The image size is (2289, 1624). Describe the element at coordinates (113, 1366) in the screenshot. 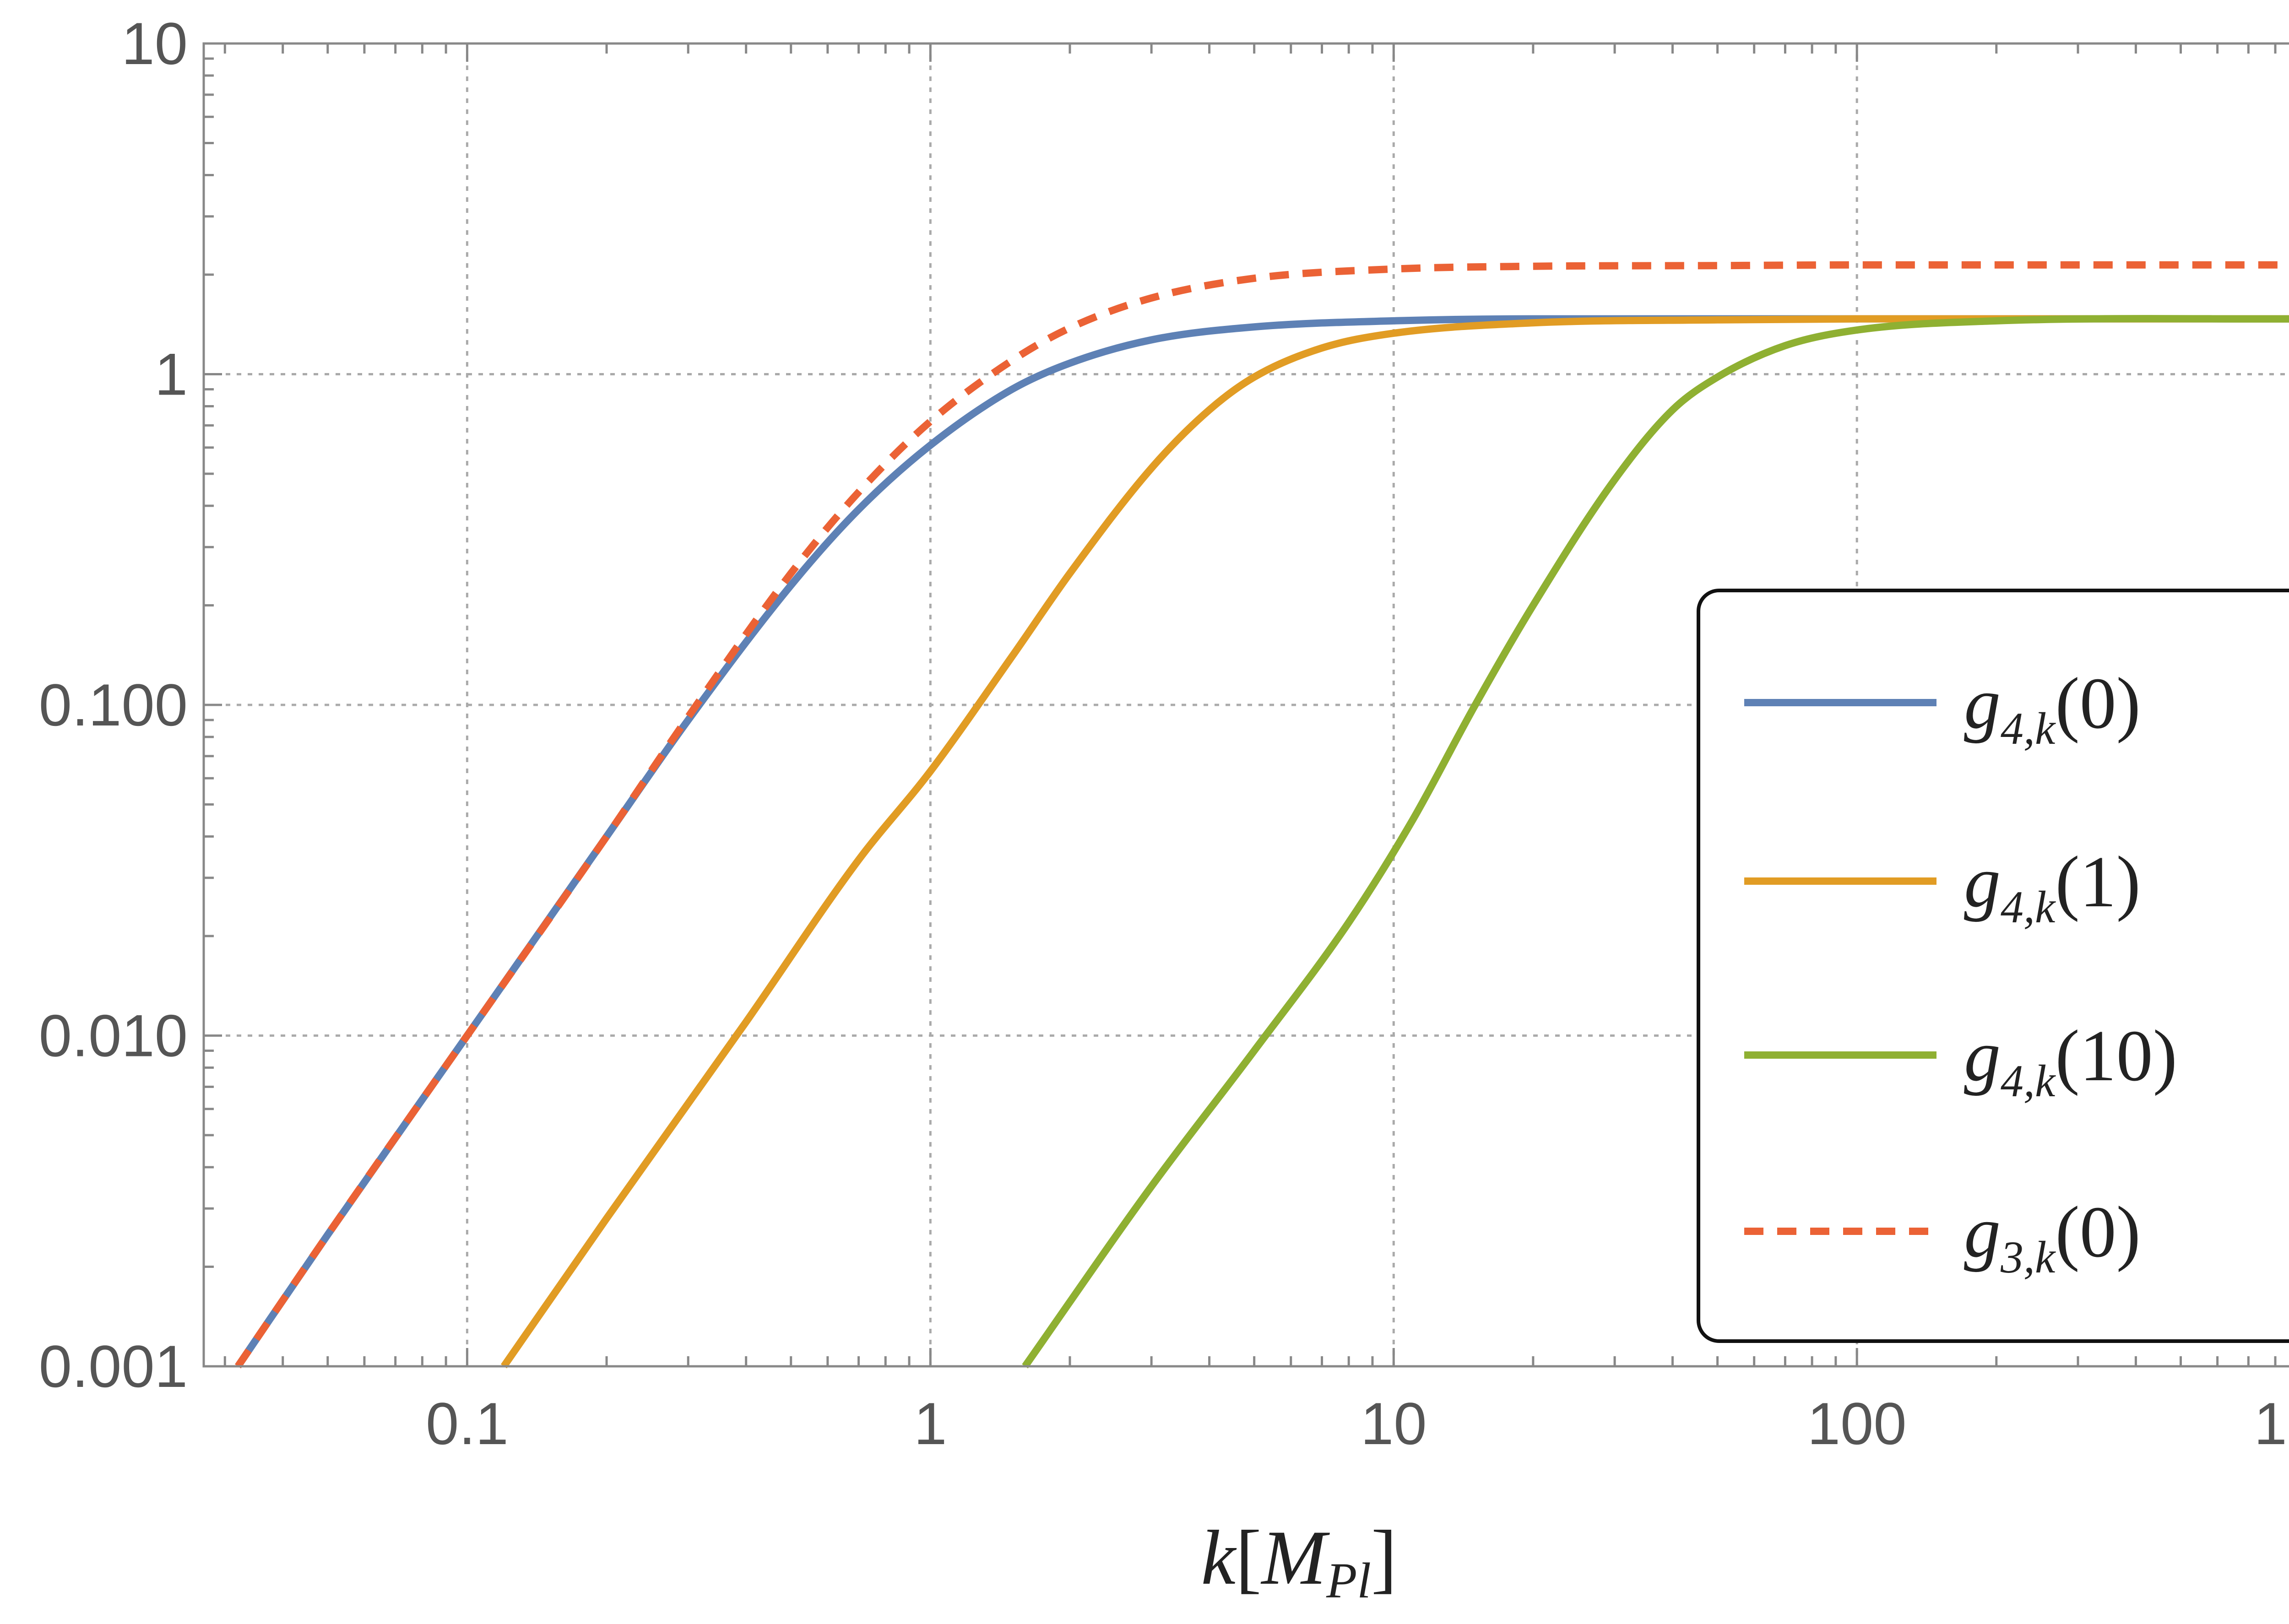

I see `y-tick-label-0: 0.001` at that location.